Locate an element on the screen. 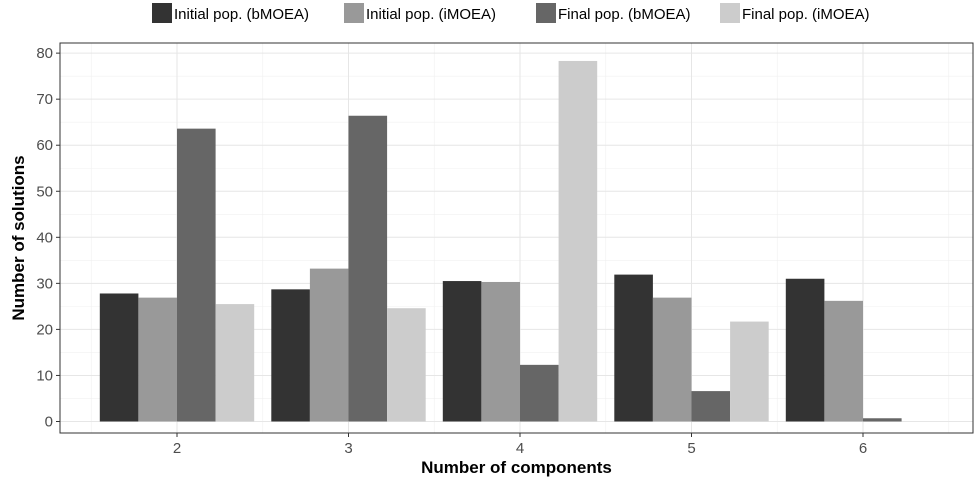 The image size is (974, 485). legend-item: Final pop. (bMOEA) is located at coordinates (613, 13).